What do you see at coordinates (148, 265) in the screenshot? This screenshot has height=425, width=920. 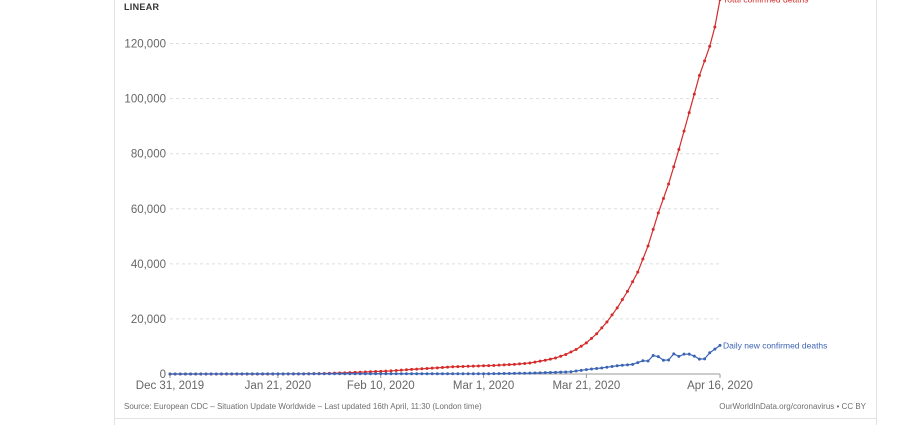 I see `y-tick-label: 40,000` at bounding box center [148, 265].